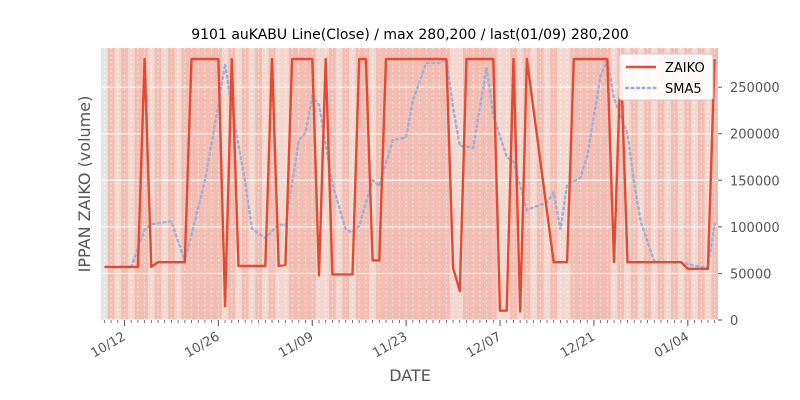 The image size is (800, 400). Describe the element at coordinates (390, 345) in the screenshot. I see `x-tick-label-3: 11/23` at that location.